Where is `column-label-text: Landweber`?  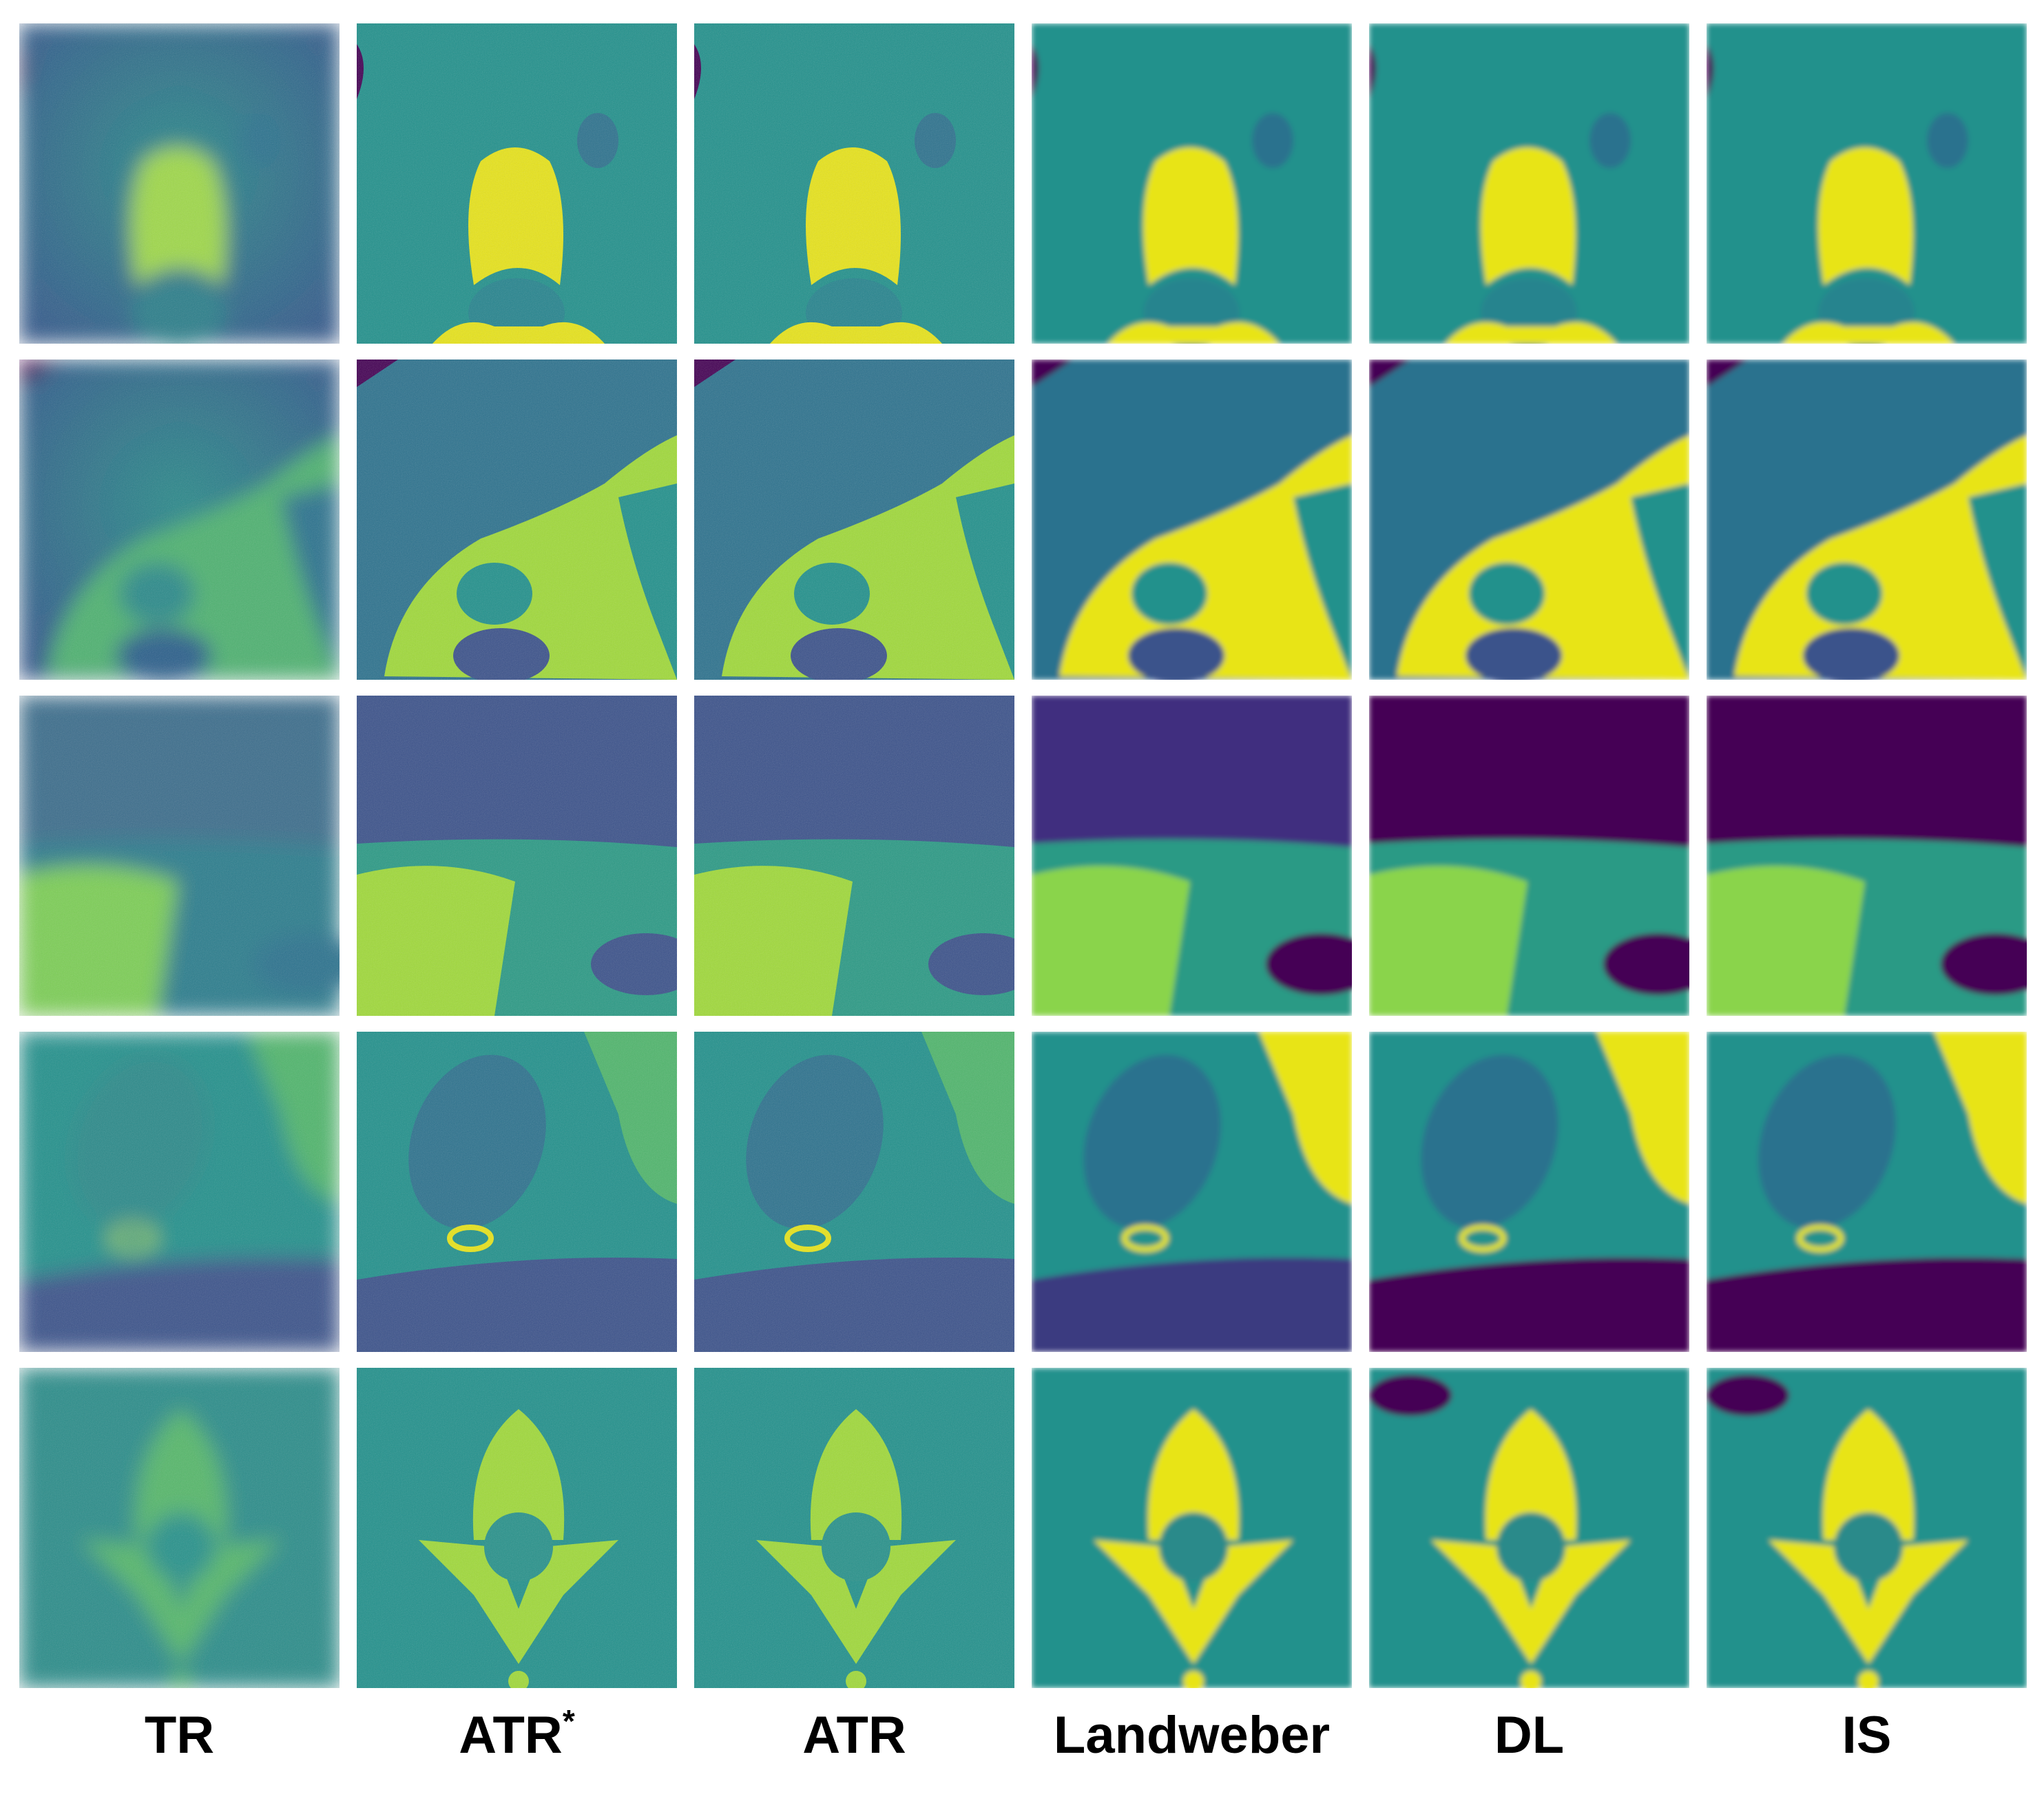
column-label-text: Landweber is located at coordinates (1192, 1735).